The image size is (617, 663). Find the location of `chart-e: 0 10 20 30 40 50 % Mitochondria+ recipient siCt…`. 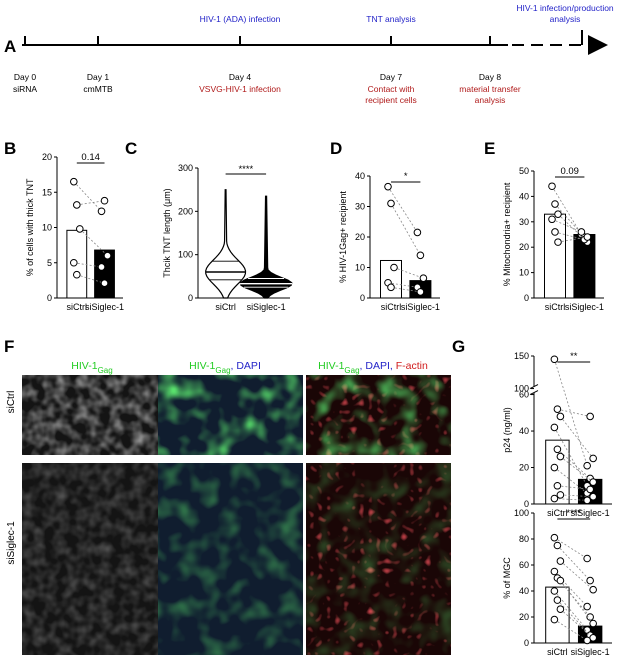

chart-e: 0 10 20 30 40 50 % Mitochondria+ recipient siCt… is located at coordinates (553, 239).